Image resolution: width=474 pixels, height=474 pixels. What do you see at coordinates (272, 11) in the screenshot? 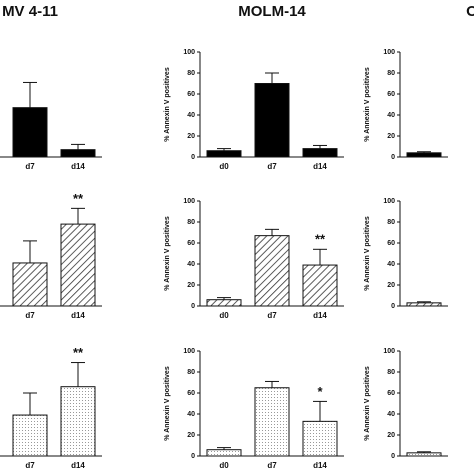
I see `panel-title: MOLM-14` at bounding box center [272, 11].